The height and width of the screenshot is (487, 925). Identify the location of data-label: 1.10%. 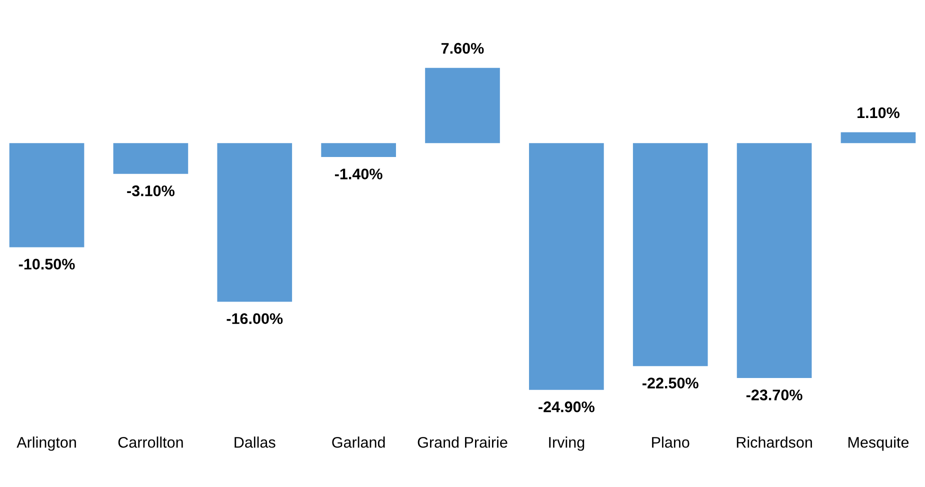
(879, 112).